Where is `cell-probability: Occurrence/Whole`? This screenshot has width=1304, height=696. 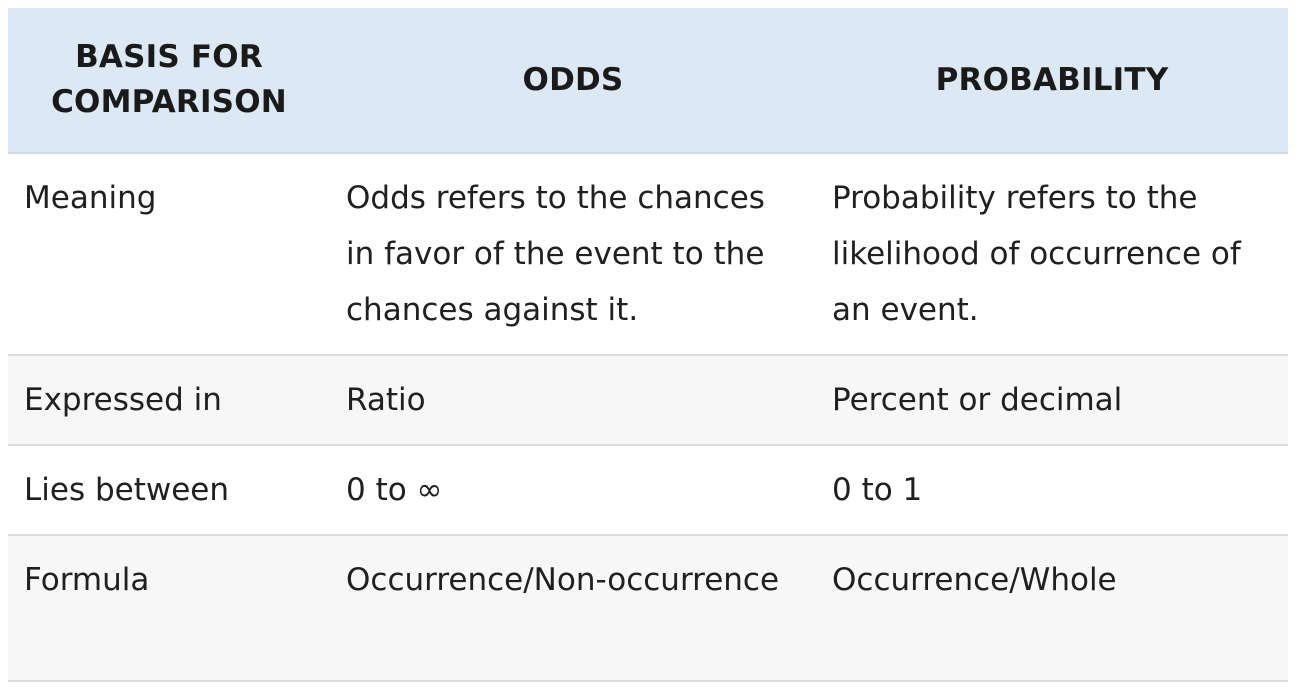 cell-probability: Occurrence/Whole is located at coordinates (1052, 608).